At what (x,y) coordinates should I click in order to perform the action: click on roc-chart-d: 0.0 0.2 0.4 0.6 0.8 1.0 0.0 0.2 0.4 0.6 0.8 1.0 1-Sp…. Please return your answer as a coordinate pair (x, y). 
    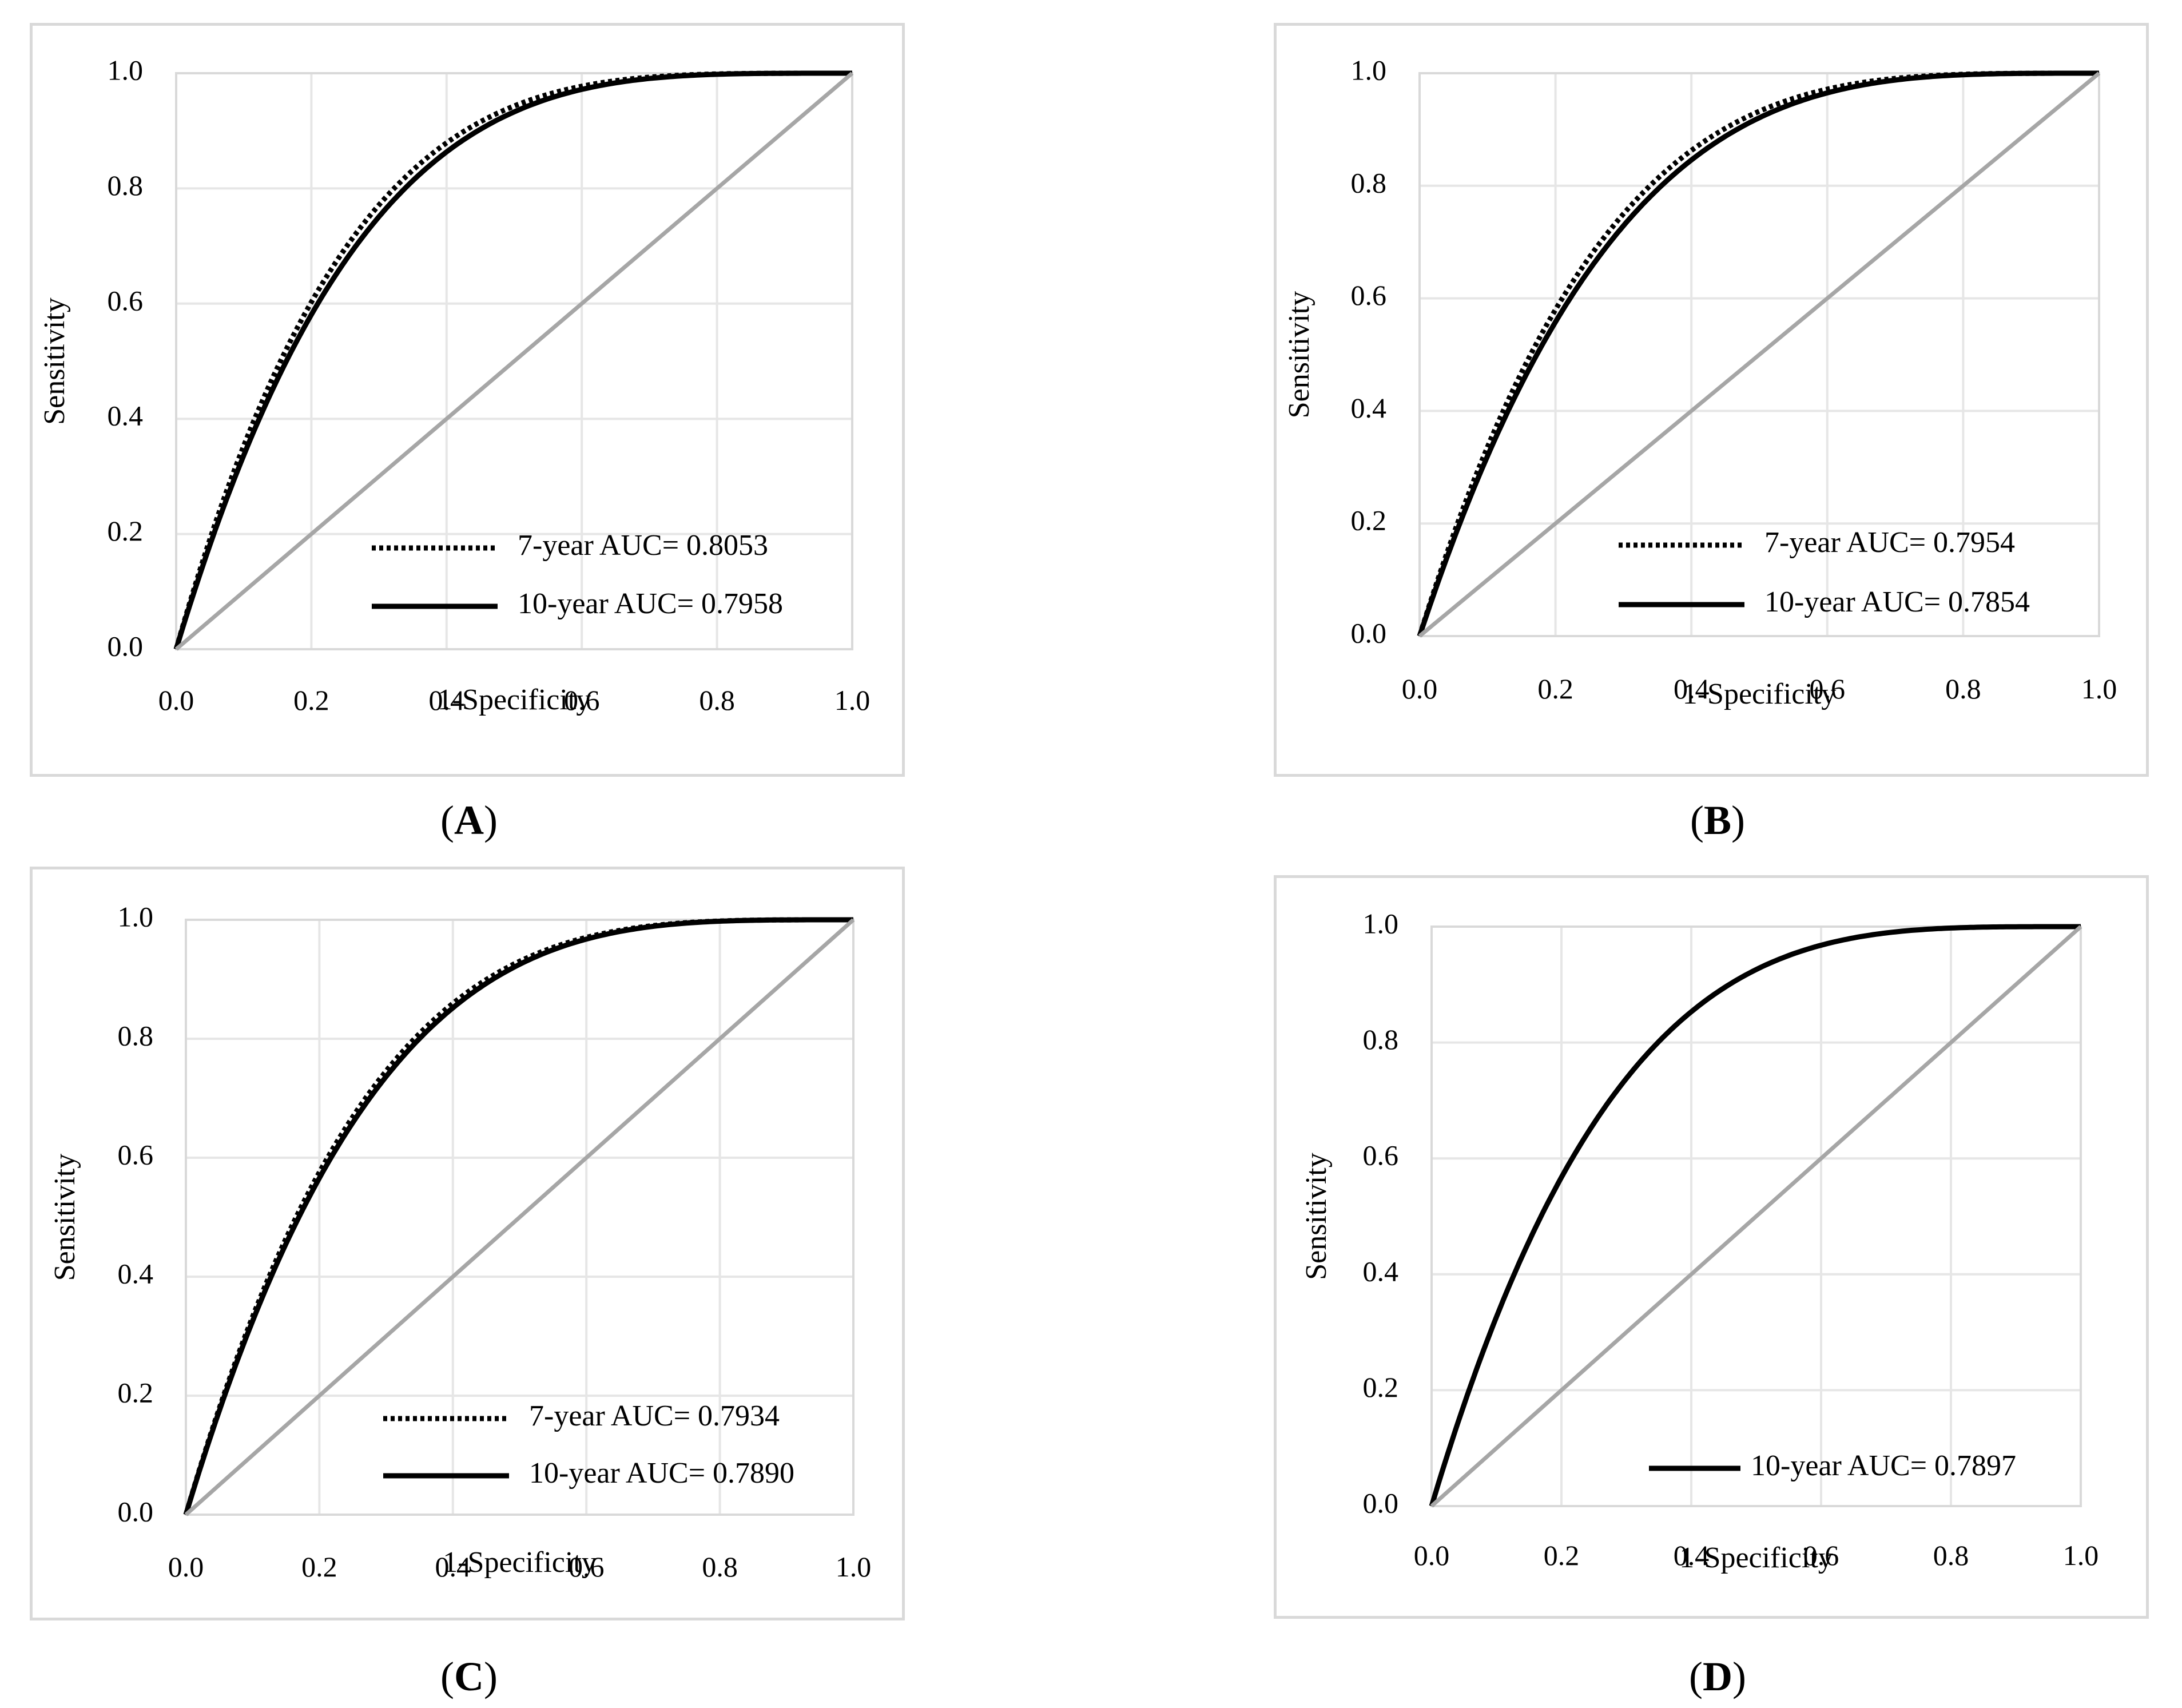
    Looking at the image, I should click on (1699, 1241).